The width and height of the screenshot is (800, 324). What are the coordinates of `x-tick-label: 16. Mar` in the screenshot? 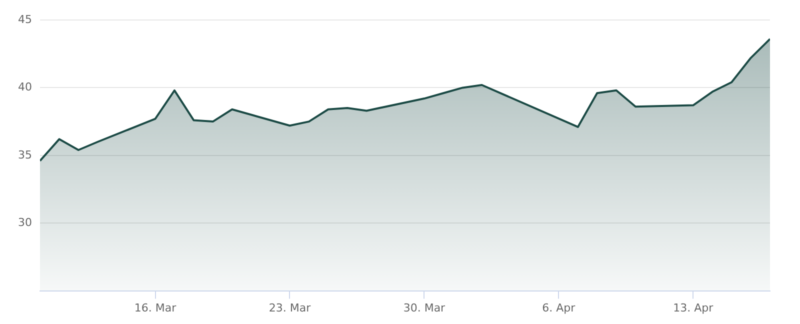 It's located at (155, 307).